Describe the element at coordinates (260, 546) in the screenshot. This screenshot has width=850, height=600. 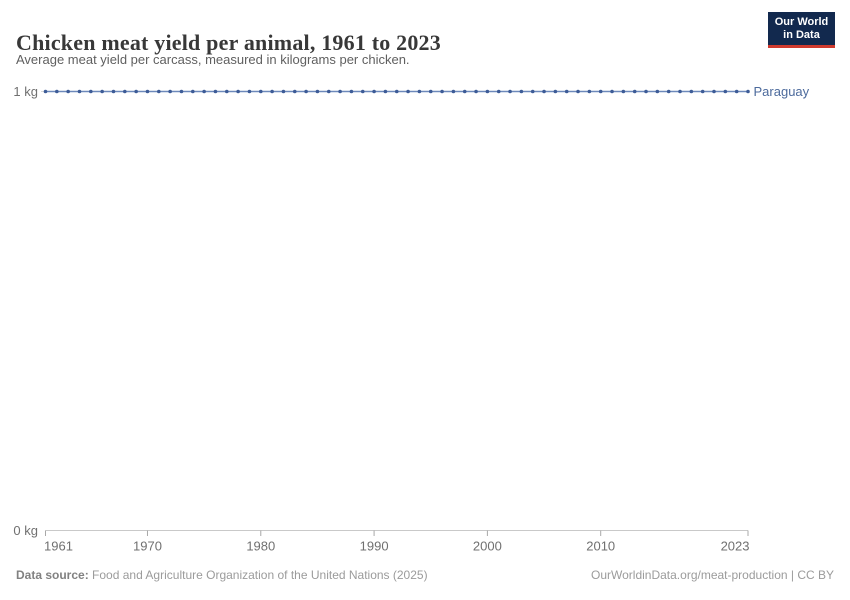
I see `x-tick-label: 1980` at that location.